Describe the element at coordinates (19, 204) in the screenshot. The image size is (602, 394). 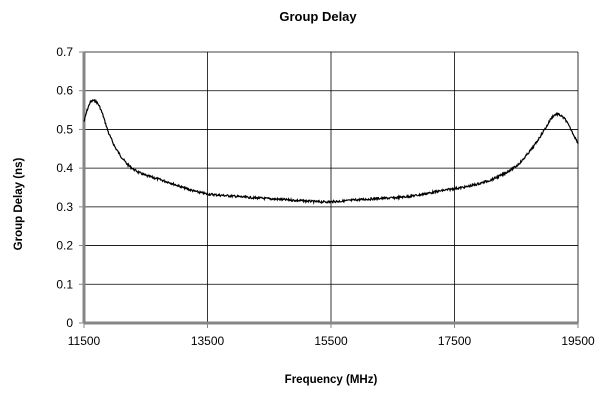
I see `y-axis-label: Group Delay (ns)` at that location.